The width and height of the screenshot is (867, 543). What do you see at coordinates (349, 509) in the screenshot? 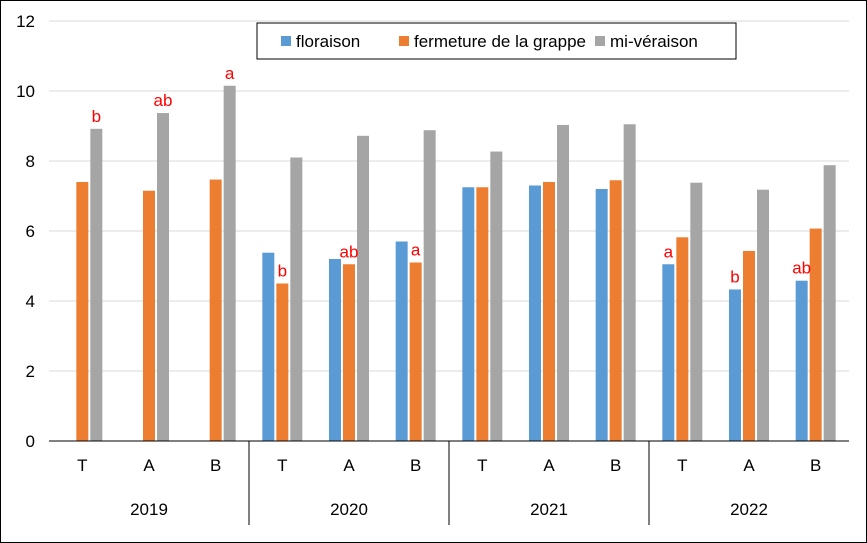
I see `x-group-label: 2020` at bounding box center [349, 509].